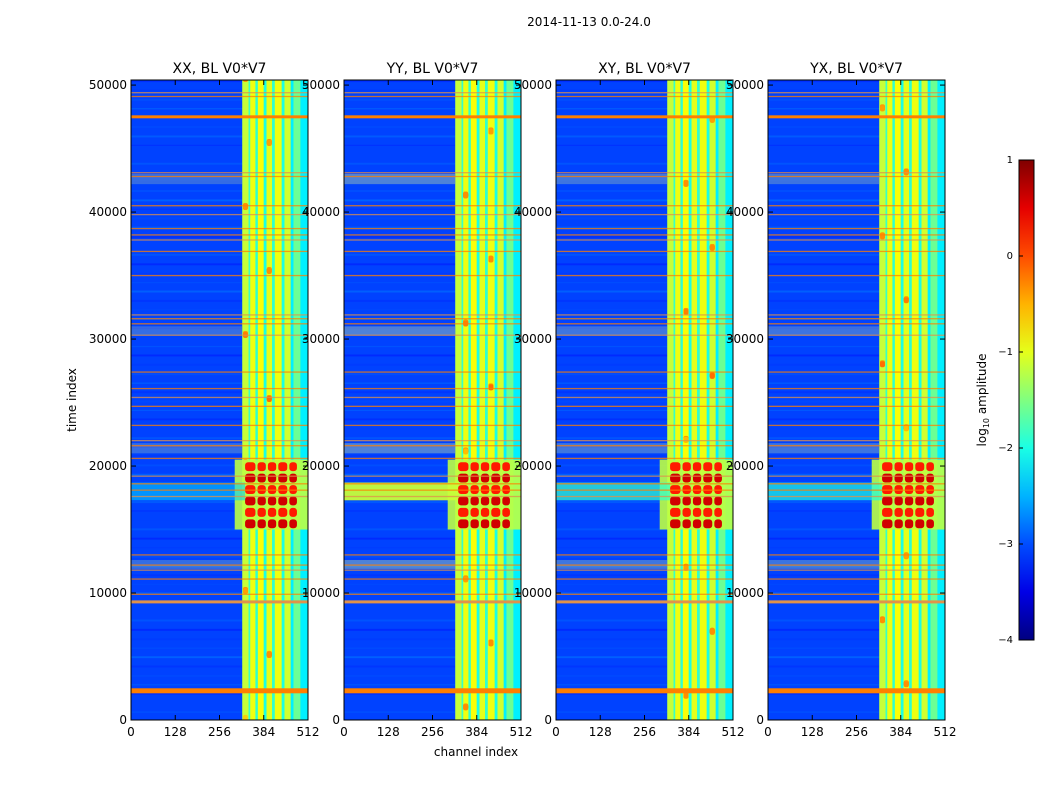  Describe the element at coordinates (400, 448) in the screenshot. I see `grey-band` at that location.